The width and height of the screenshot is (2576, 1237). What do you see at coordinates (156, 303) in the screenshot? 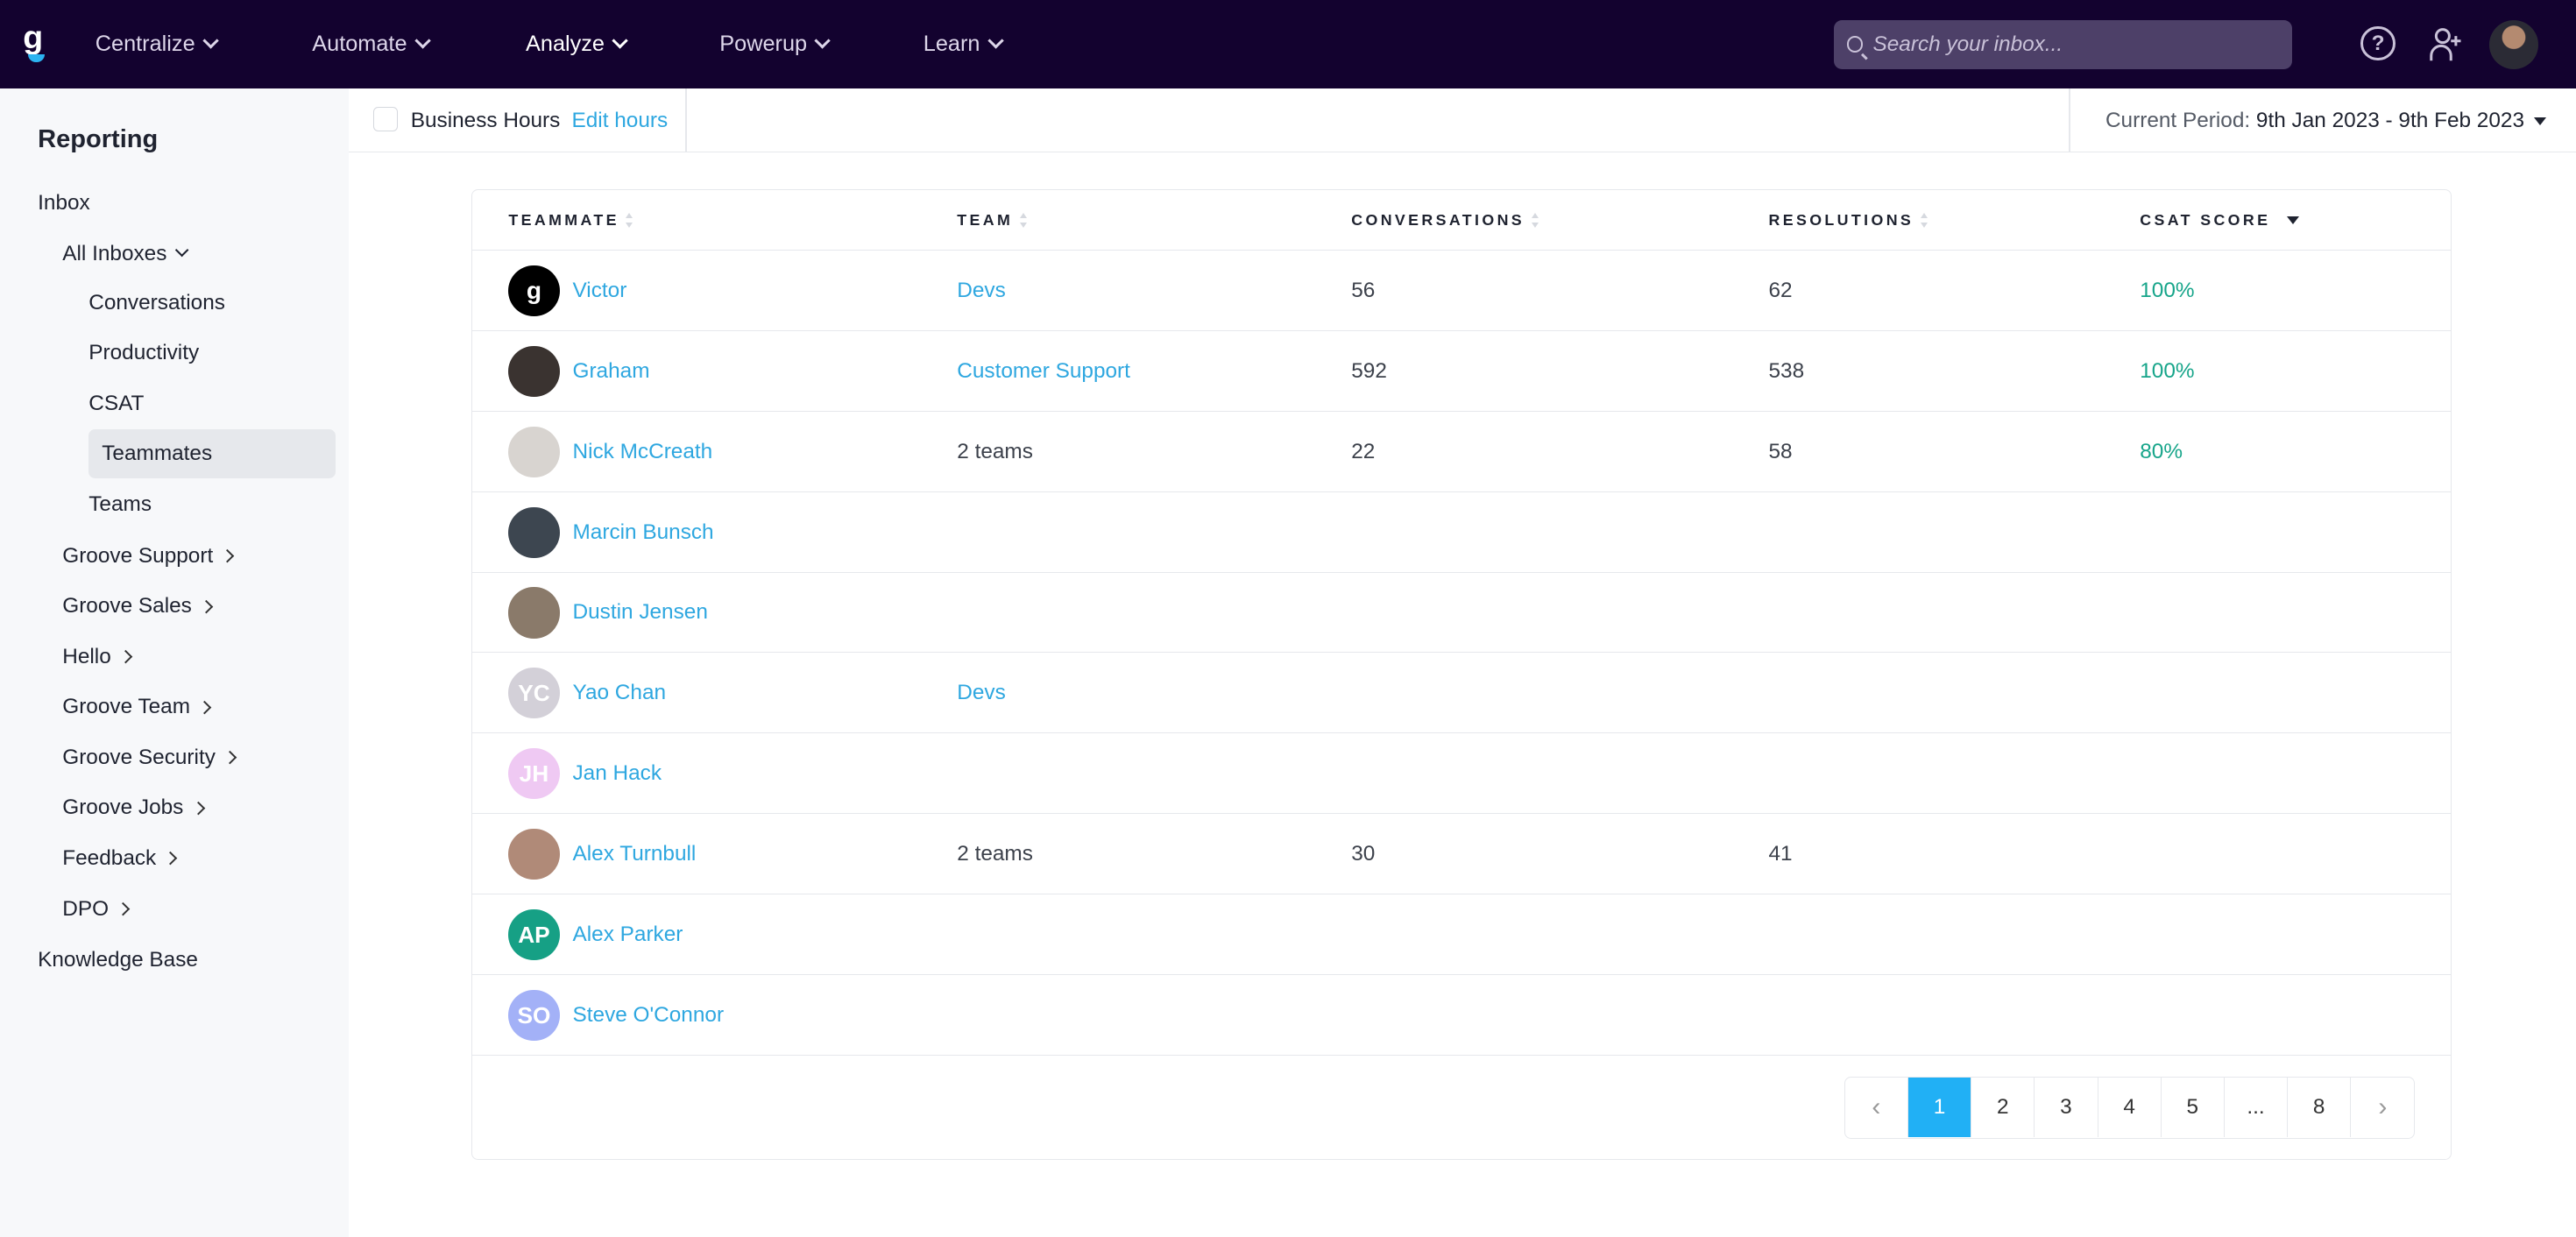
I see `sidebar-item-conversations: Conversations` at bounding box center [156, 303].